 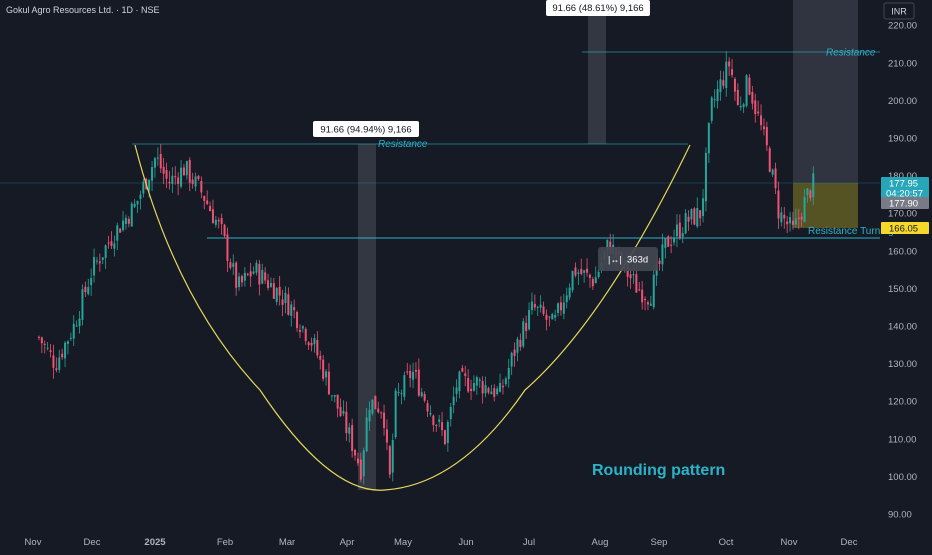 I want to click on x-tick-label: Nov, so click(x=33, y=542).